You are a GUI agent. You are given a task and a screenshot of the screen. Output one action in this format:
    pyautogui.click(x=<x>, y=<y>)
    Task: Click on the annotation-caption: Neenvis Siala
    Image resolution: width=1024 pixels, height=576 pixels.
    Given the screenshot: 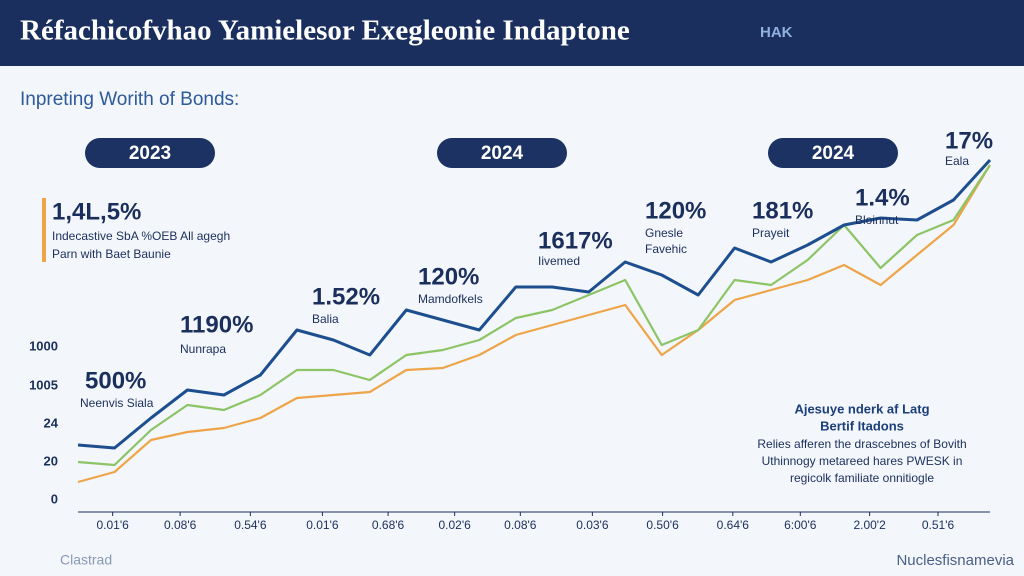 What is the action you would take?
    pyautogui.click(x=117, y=403)
    